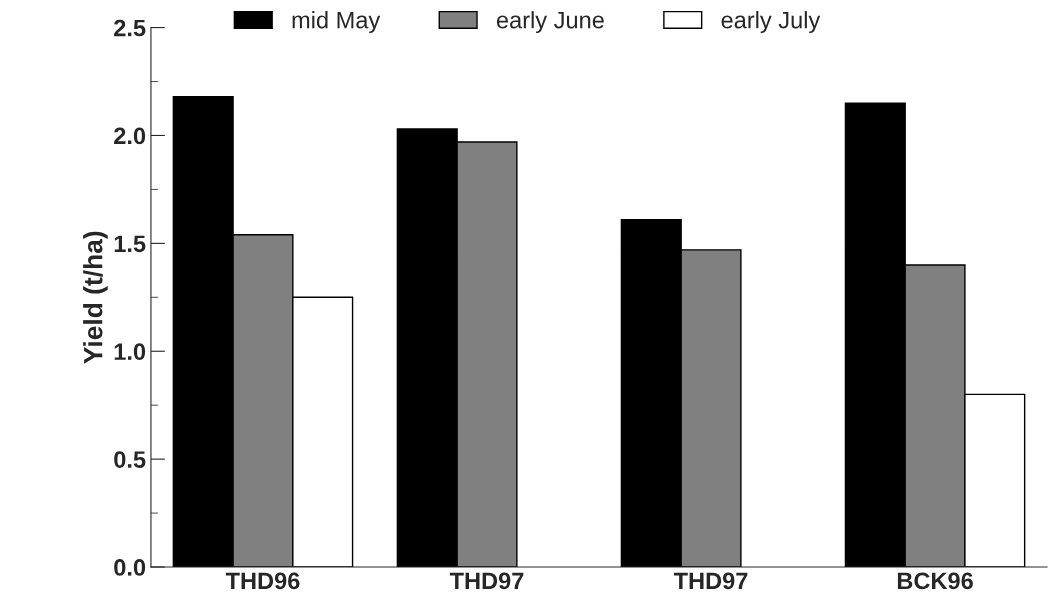 The height and width of the screenshot is (613, 1063). What do you see at coordinates (95, 297) in the screenshot?
I see `y-axis-title: Yield (t/ha)` at bounding box center [95, 297].